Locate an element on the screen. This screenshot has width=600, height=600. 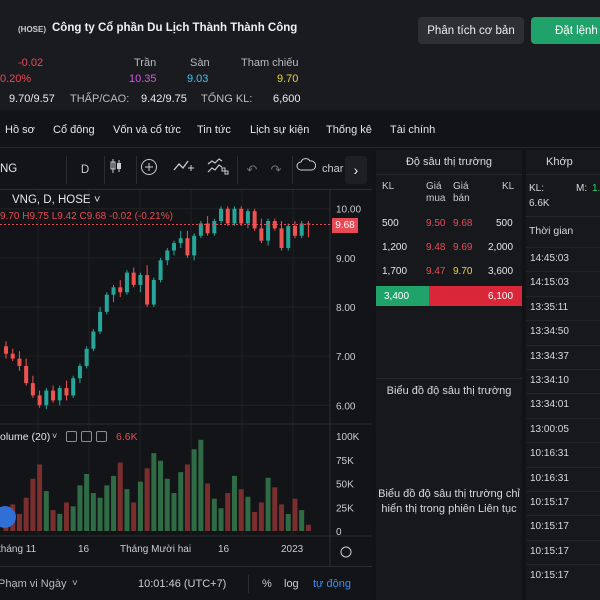
chevron-right-icon: › is located at coordinates (356, 170).